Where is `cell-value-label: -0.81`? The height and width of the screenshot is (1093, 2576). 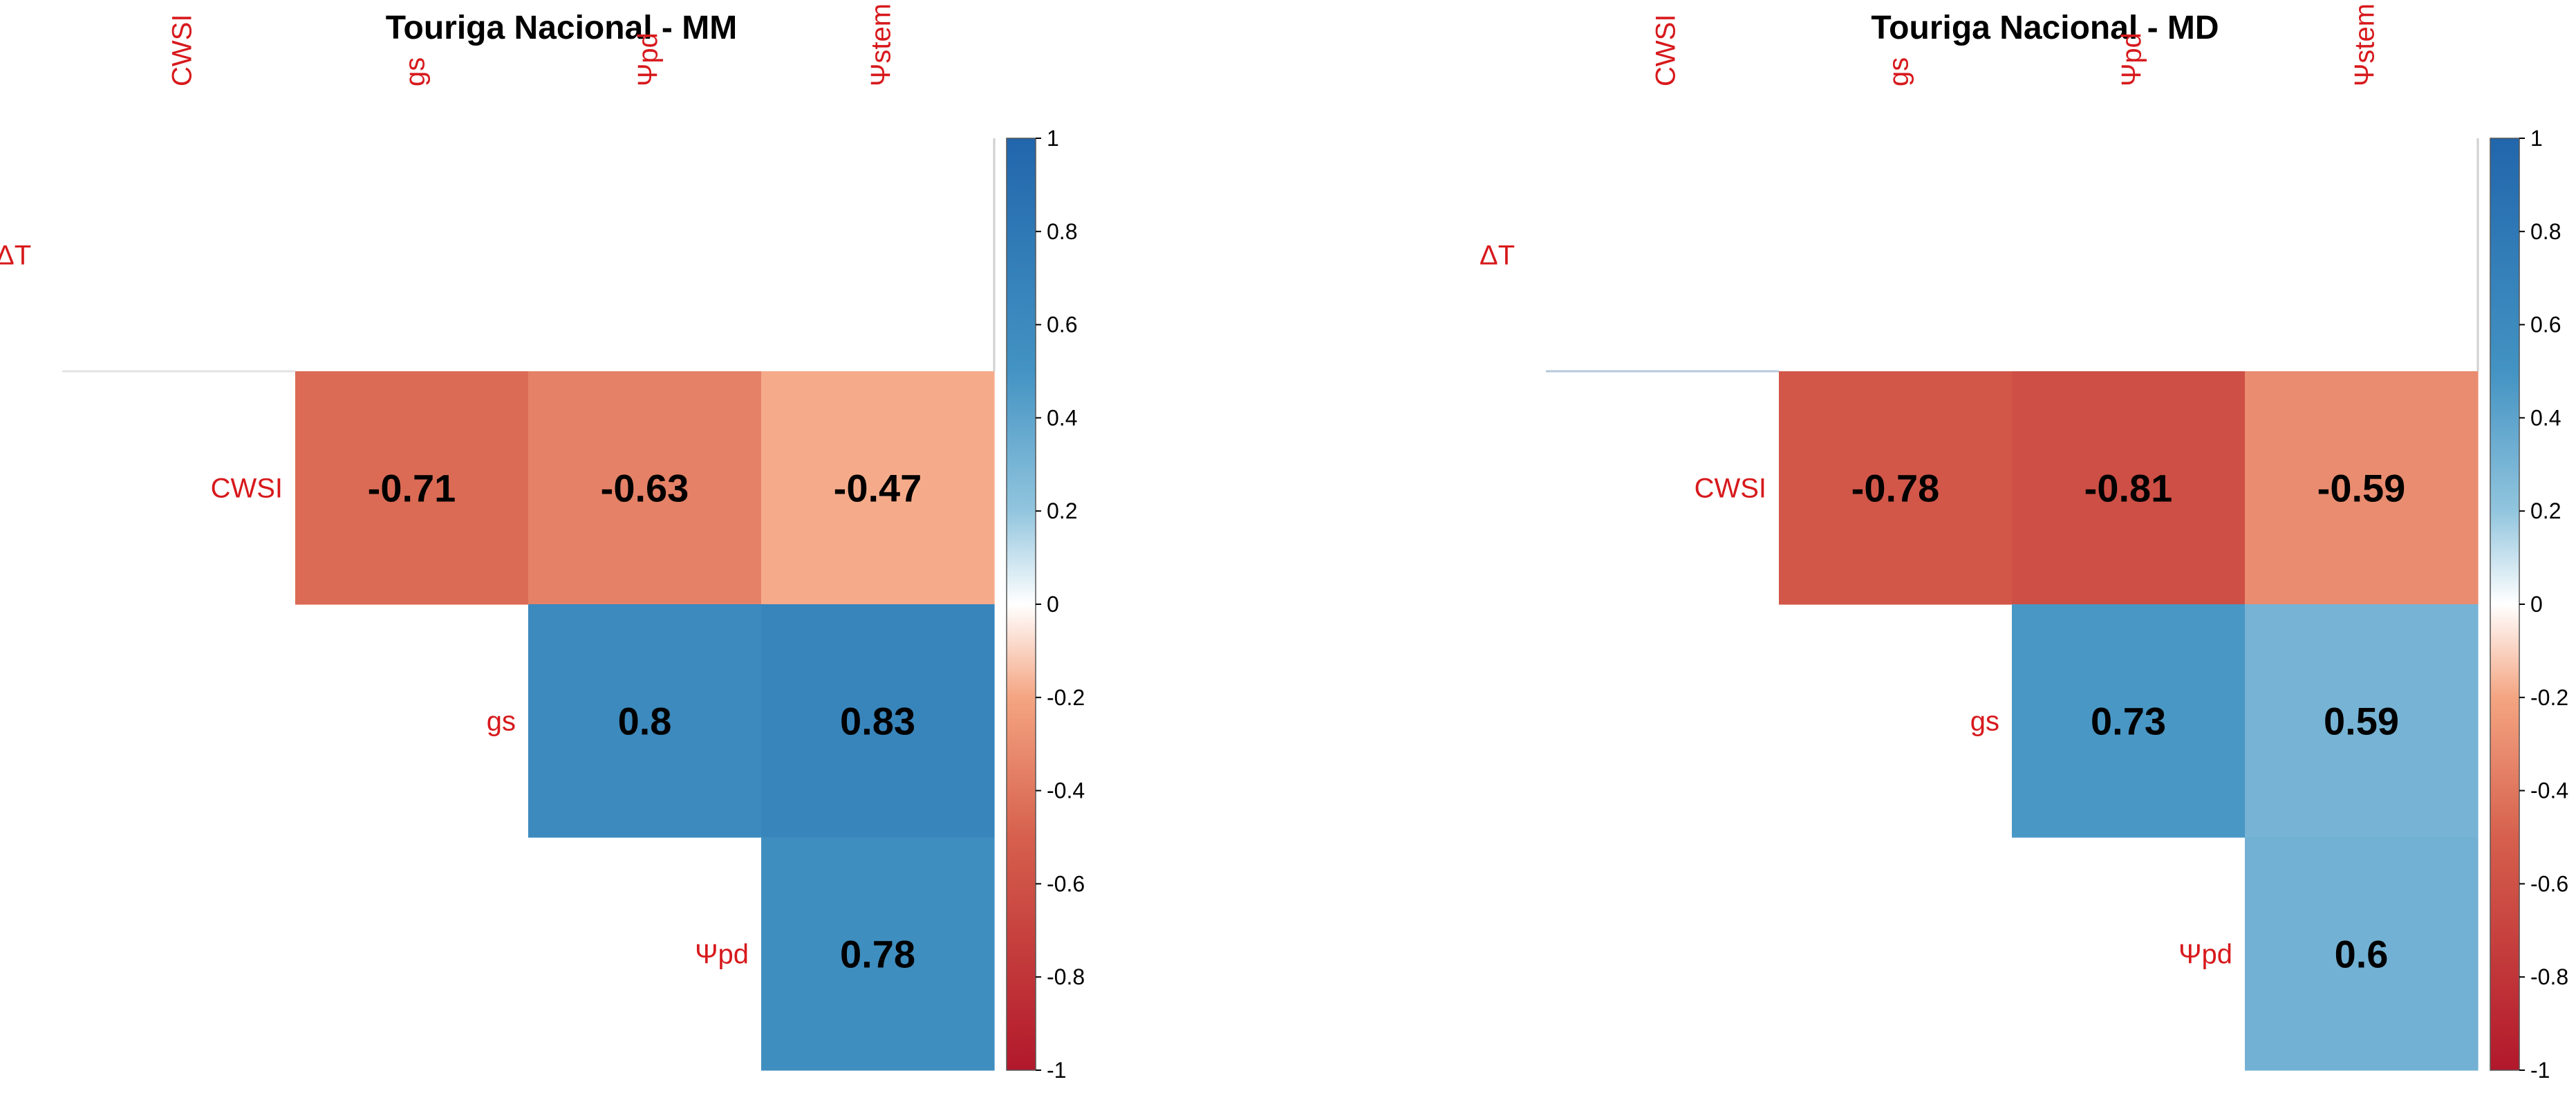
cell-value-label: -0.81 is located at coordinates (2128, 488).